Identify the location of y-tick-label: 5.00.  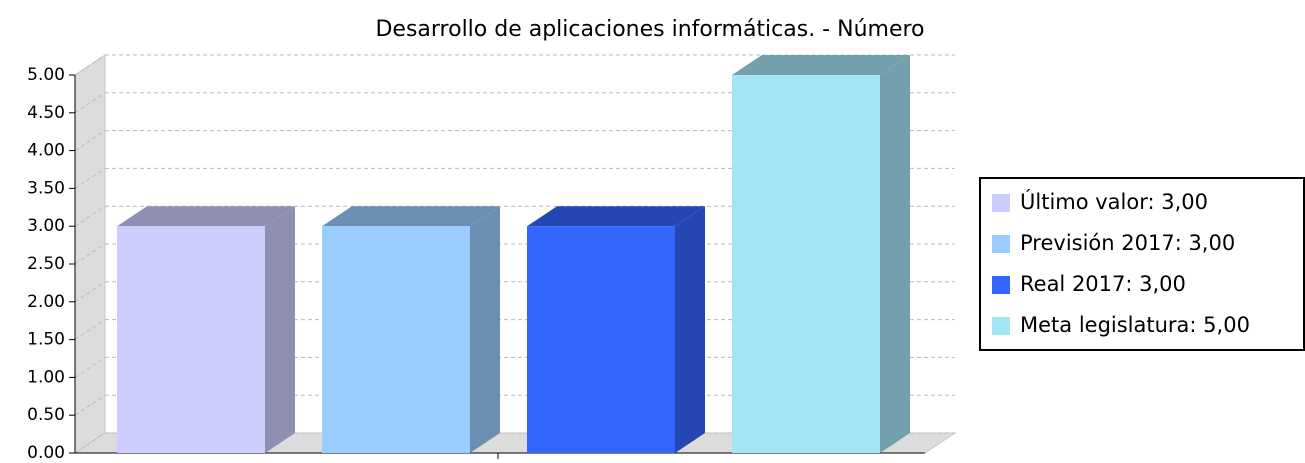
(46, 75).